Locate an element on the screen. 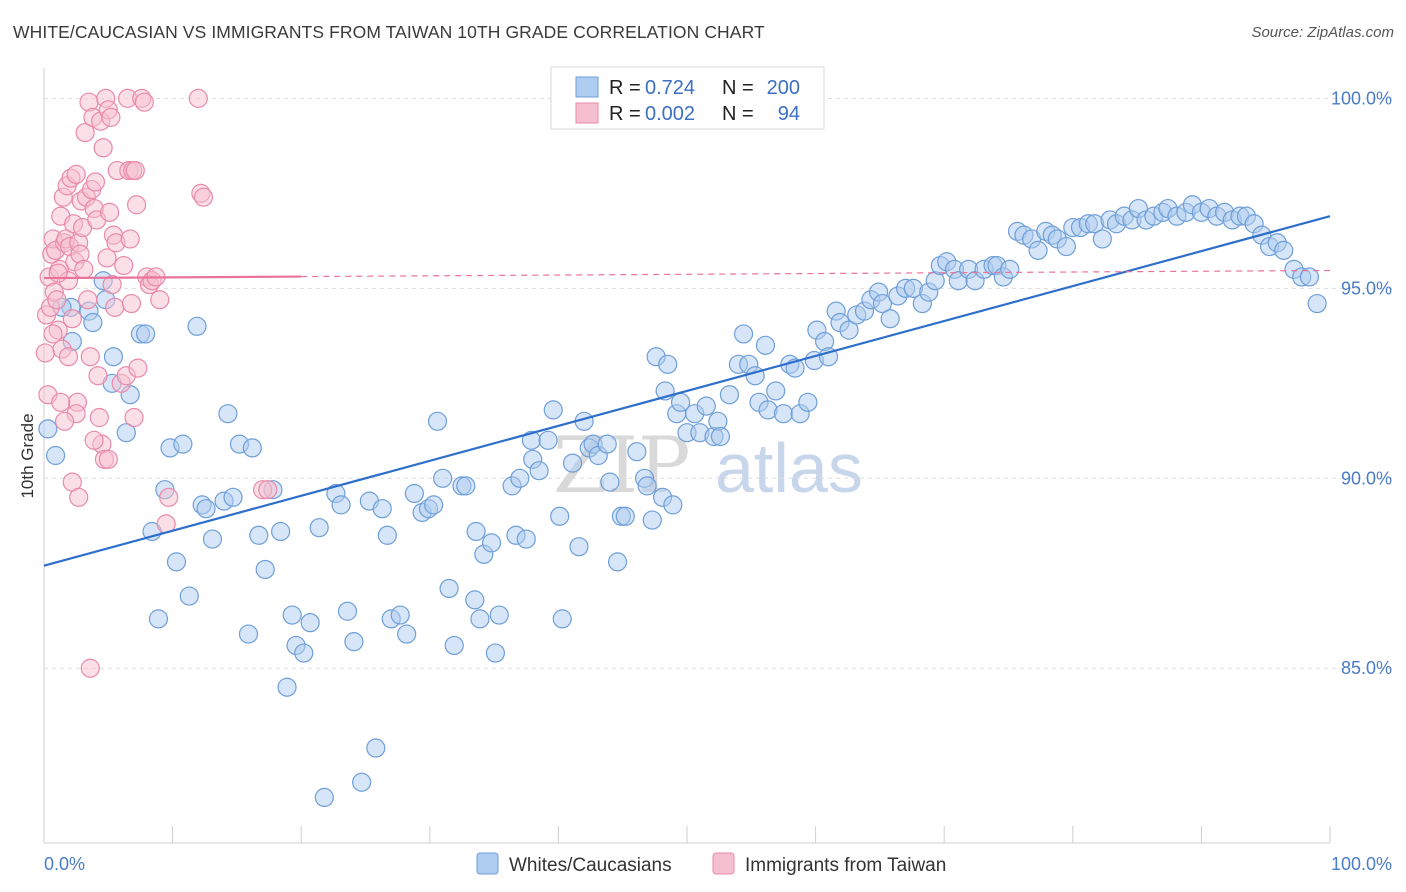  y-tick-label: 85.0% is located at coordinates (1366, 668).